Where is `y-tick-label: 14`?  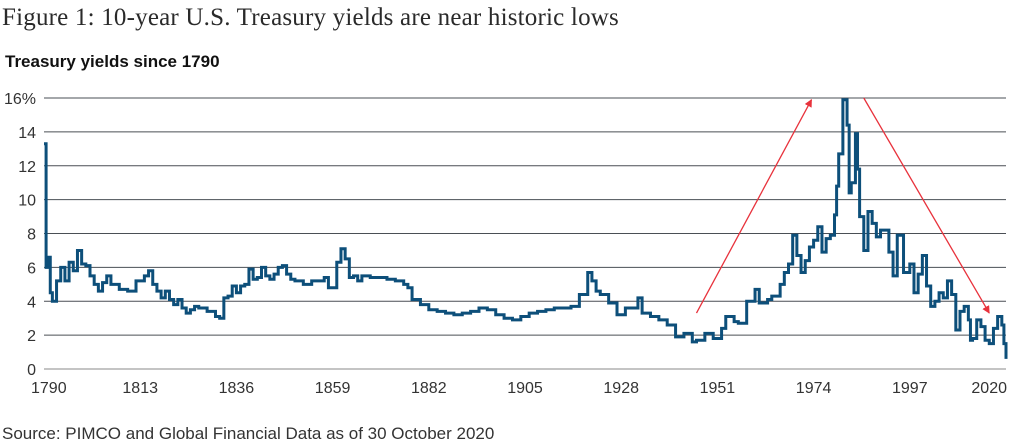 y-tick-label: 14 is located at coordinates (27, 133).